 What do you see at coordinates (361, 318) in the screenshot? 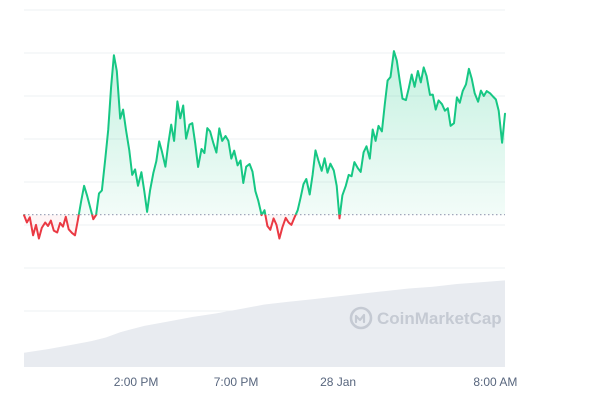
I see `coinmarketcap-logo-icon` at bounding box center [361, 318].